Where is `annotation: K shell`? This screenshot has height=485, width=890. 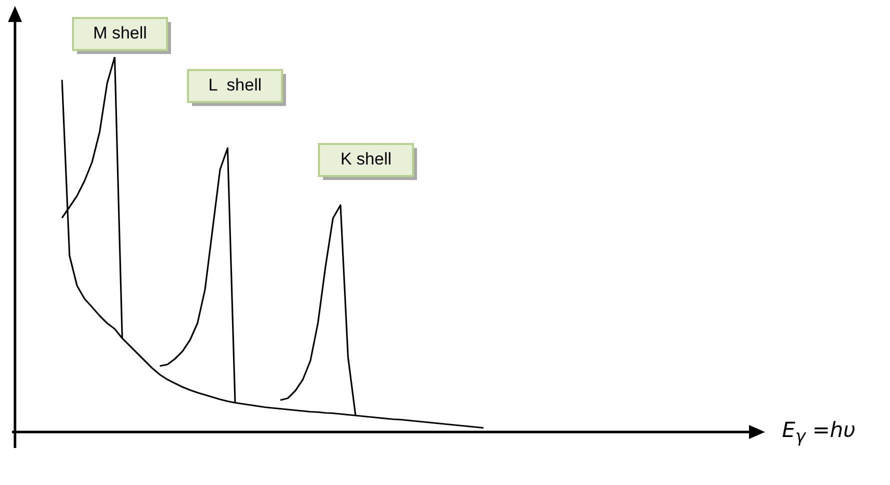 annotation: K shell is located at coordinates (366, 159).